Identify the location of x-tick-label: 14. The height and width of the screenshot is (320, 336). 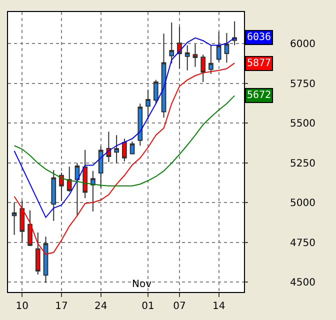
(219, 306).